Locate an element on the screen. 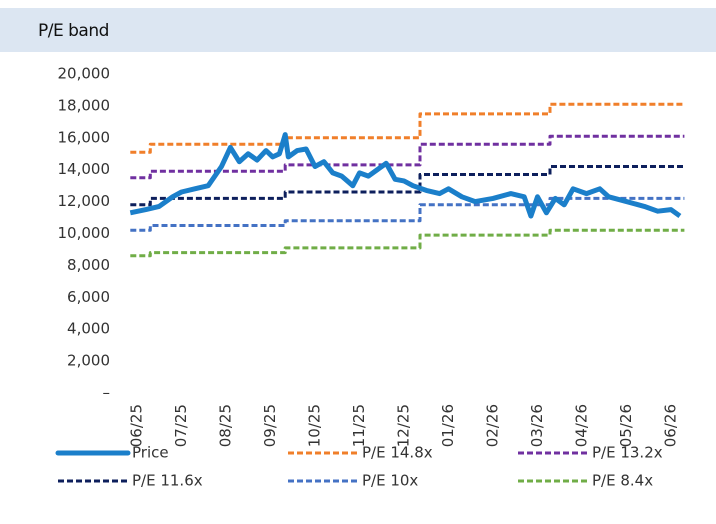  x-tick-label: 03/26 is located at coordinates (537, 425).